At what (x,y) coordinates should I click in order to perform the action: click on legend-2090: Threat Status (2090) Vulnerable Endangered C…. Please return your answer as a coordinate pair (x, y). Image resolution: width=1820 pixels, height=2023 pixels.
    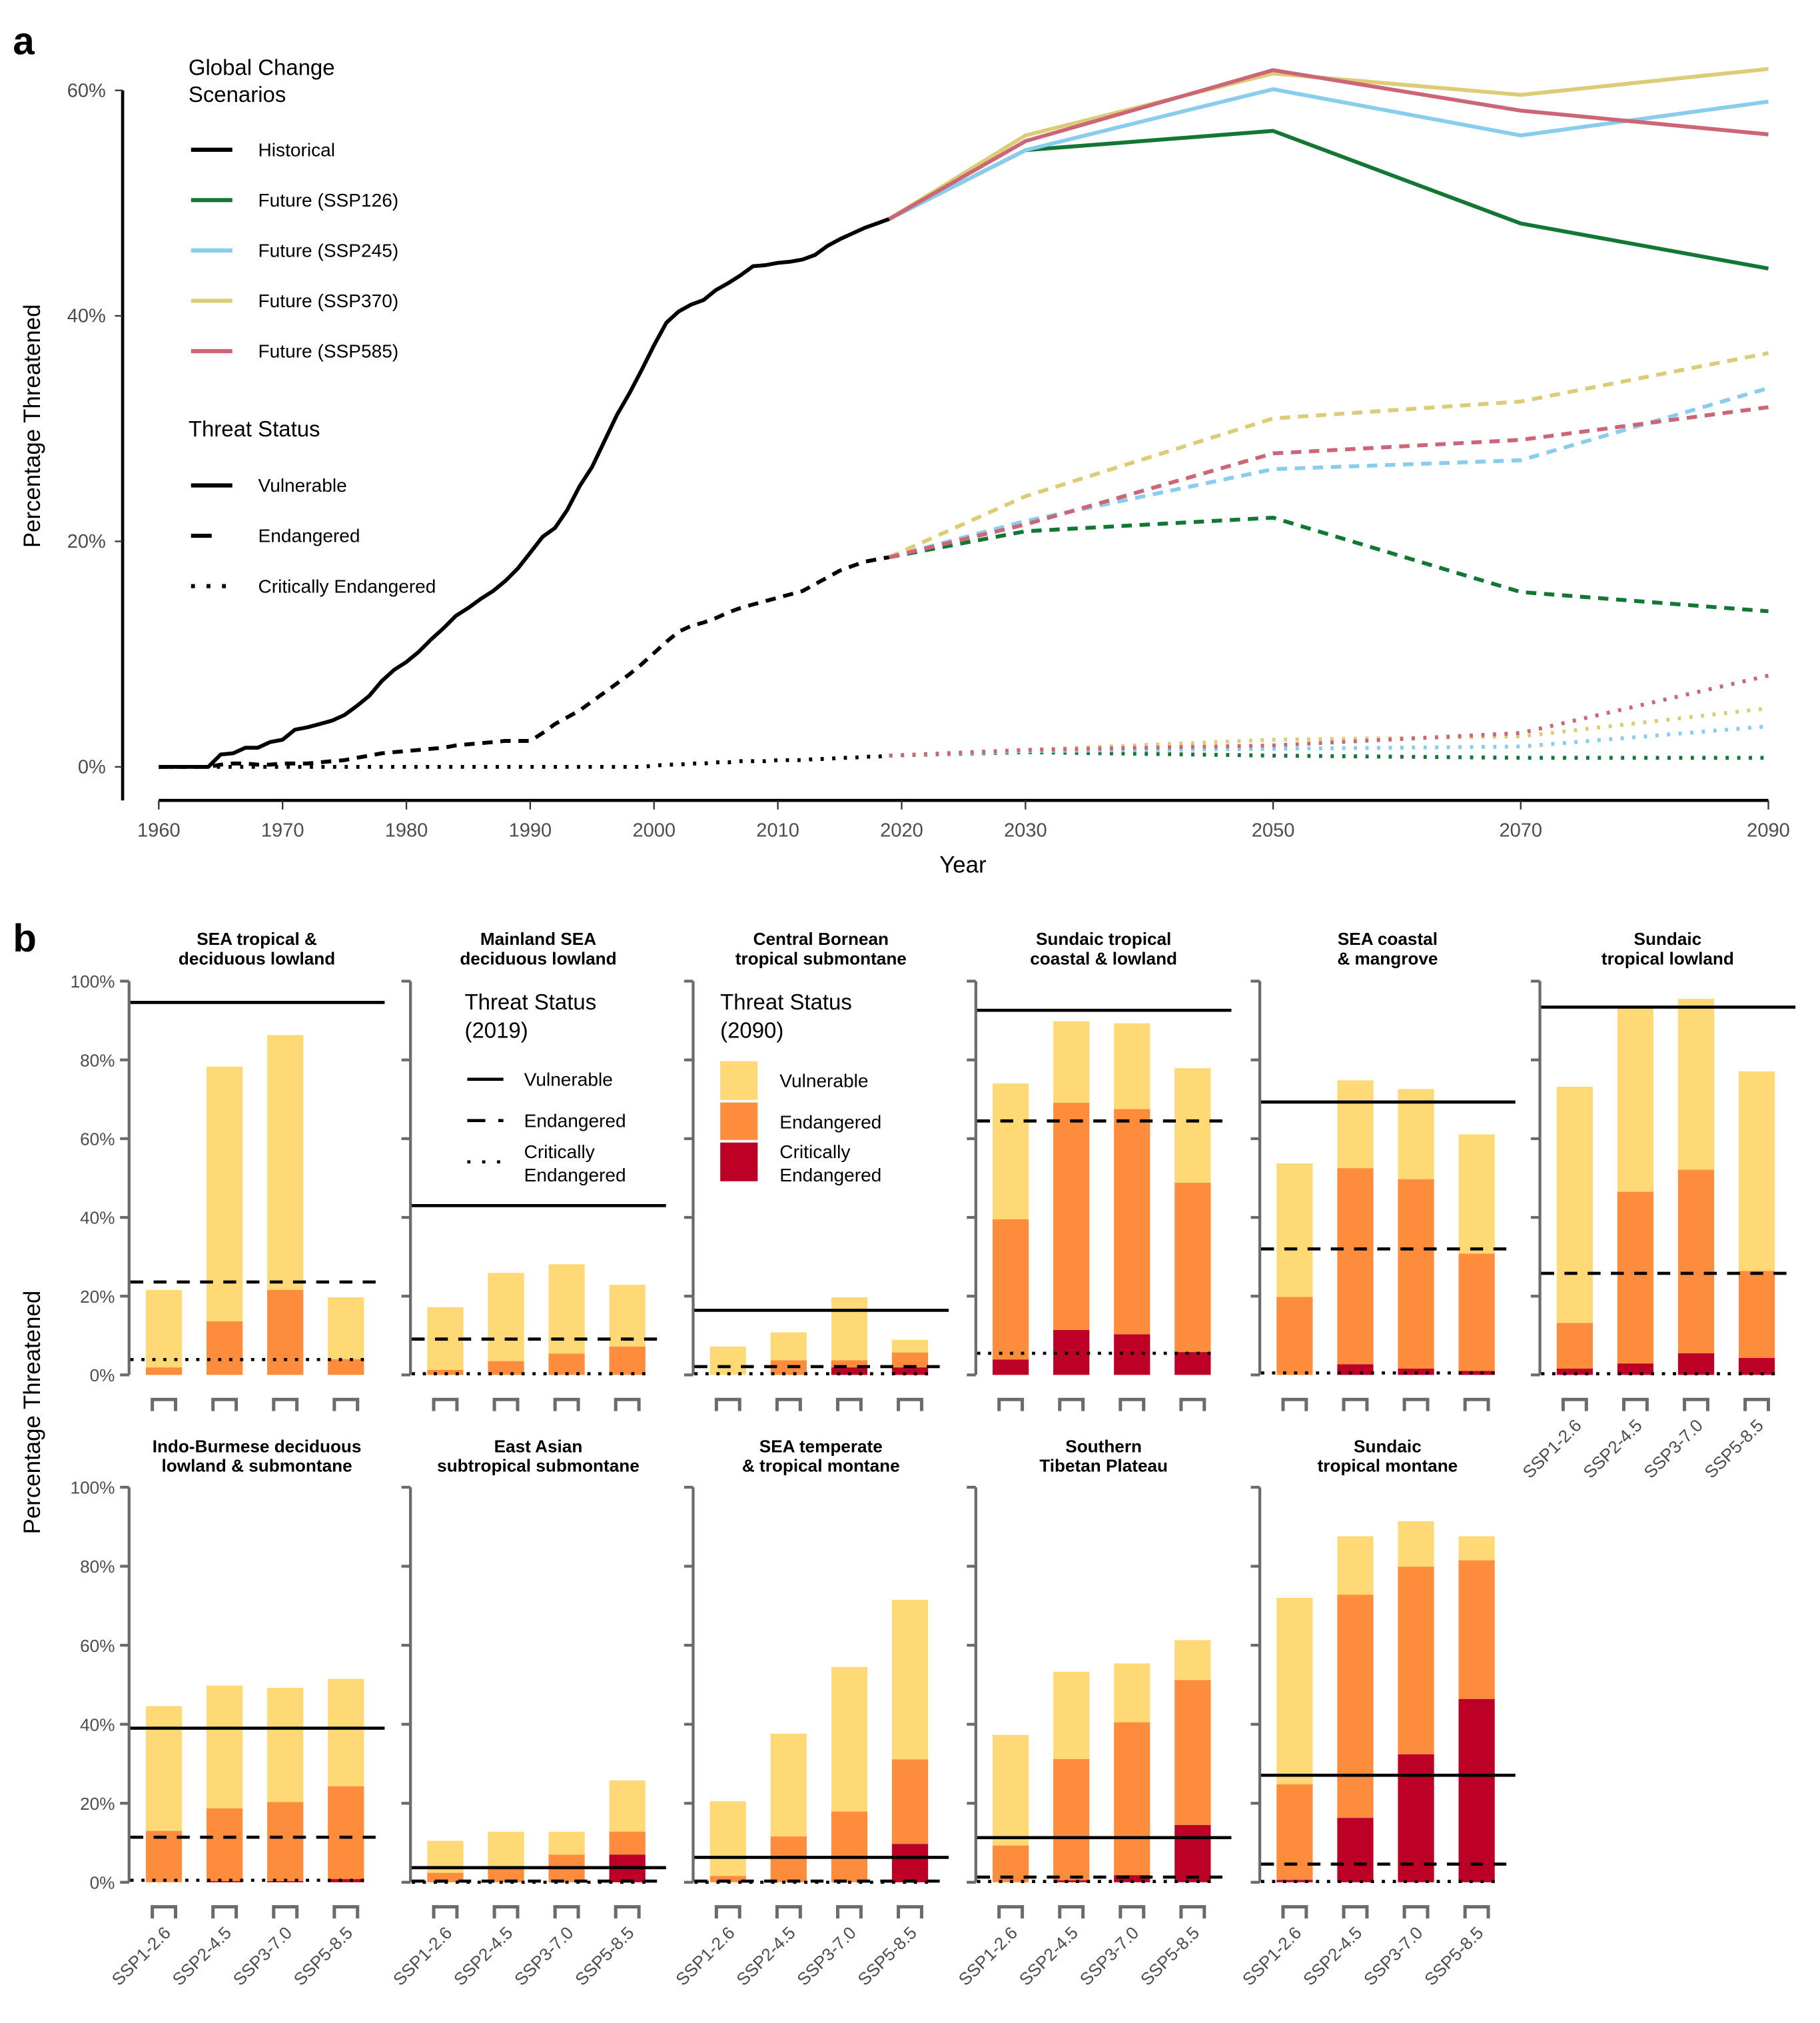
    Looking at the image, I should click on (800, 1087).